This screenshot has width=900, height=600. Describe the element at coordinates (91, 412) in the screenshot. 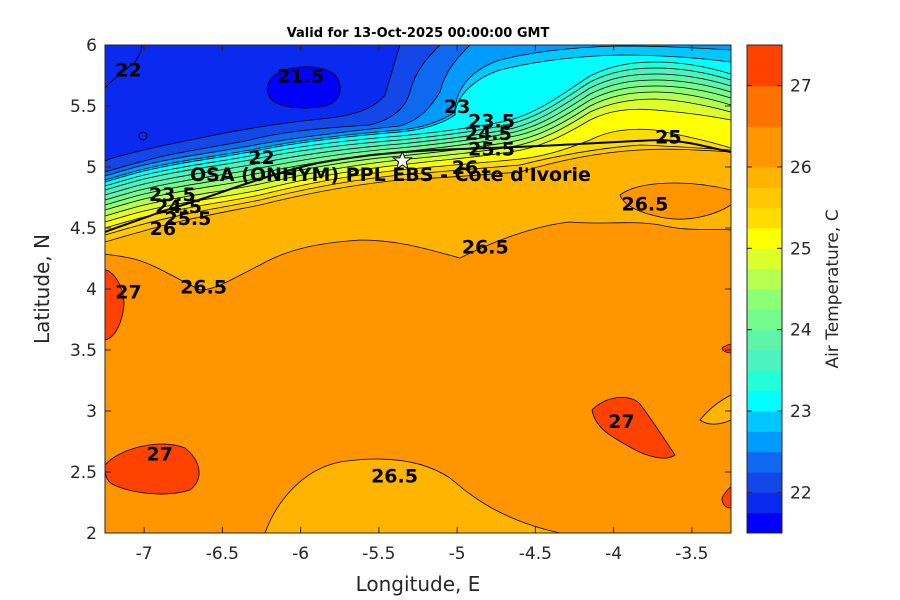

I see `y-tick-label: 3` at that location.